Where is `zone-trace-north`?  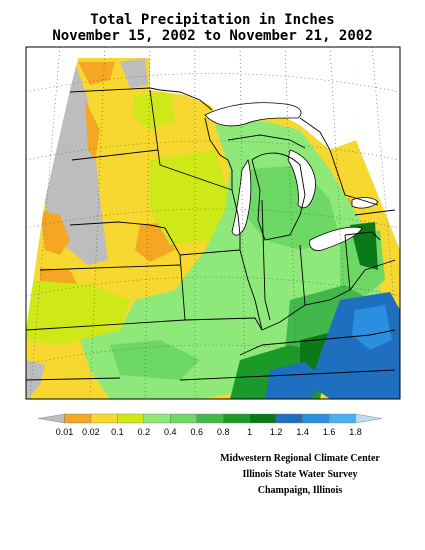
zone-trace-north is located at coordinates (134, 73).